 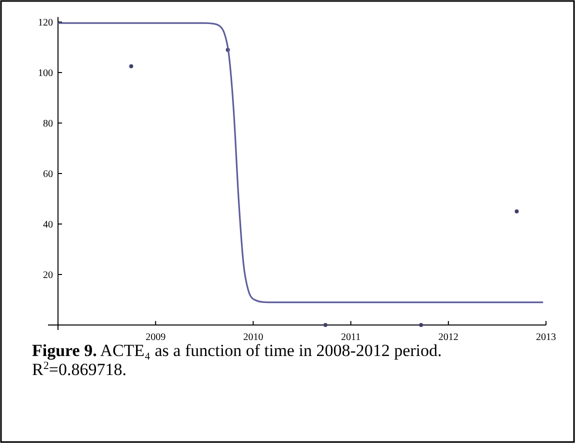 What do you see at coordinates (350, 337) in the screenshot?
I see `x-tick-label: 2011` at bounding box center [350, 337].